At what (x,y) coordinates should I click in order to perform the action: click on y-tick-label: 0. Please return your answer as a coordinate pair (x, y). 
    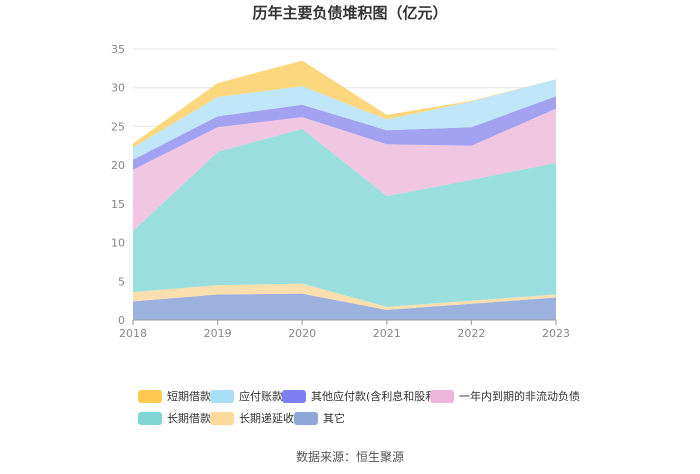
    Looking at the image, I should click on (121, 320).